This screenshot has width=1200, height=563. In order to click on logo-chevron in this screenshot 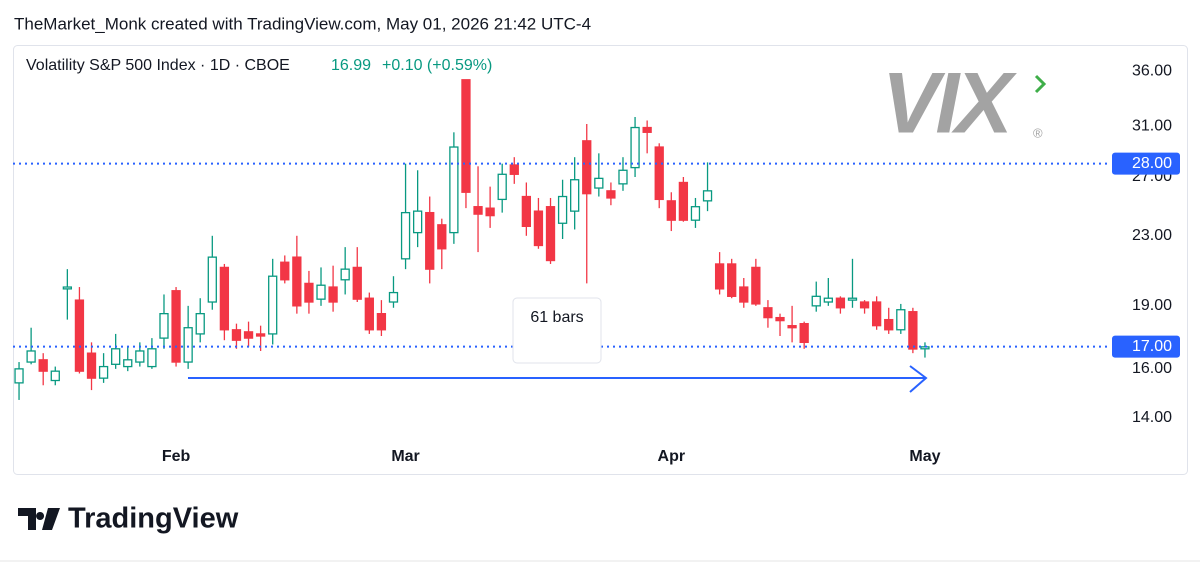, I will do `click(1040, 84)`.